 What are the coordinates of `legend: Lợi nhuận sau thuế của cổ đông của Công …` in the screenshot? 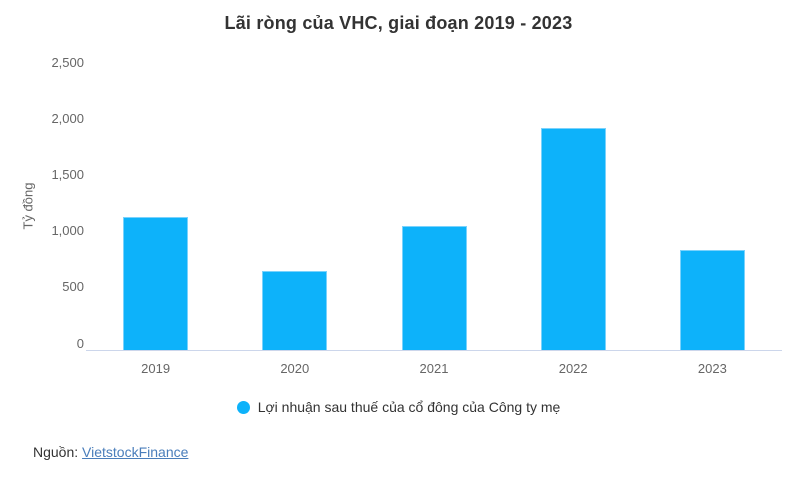 It's located at (398, 407).